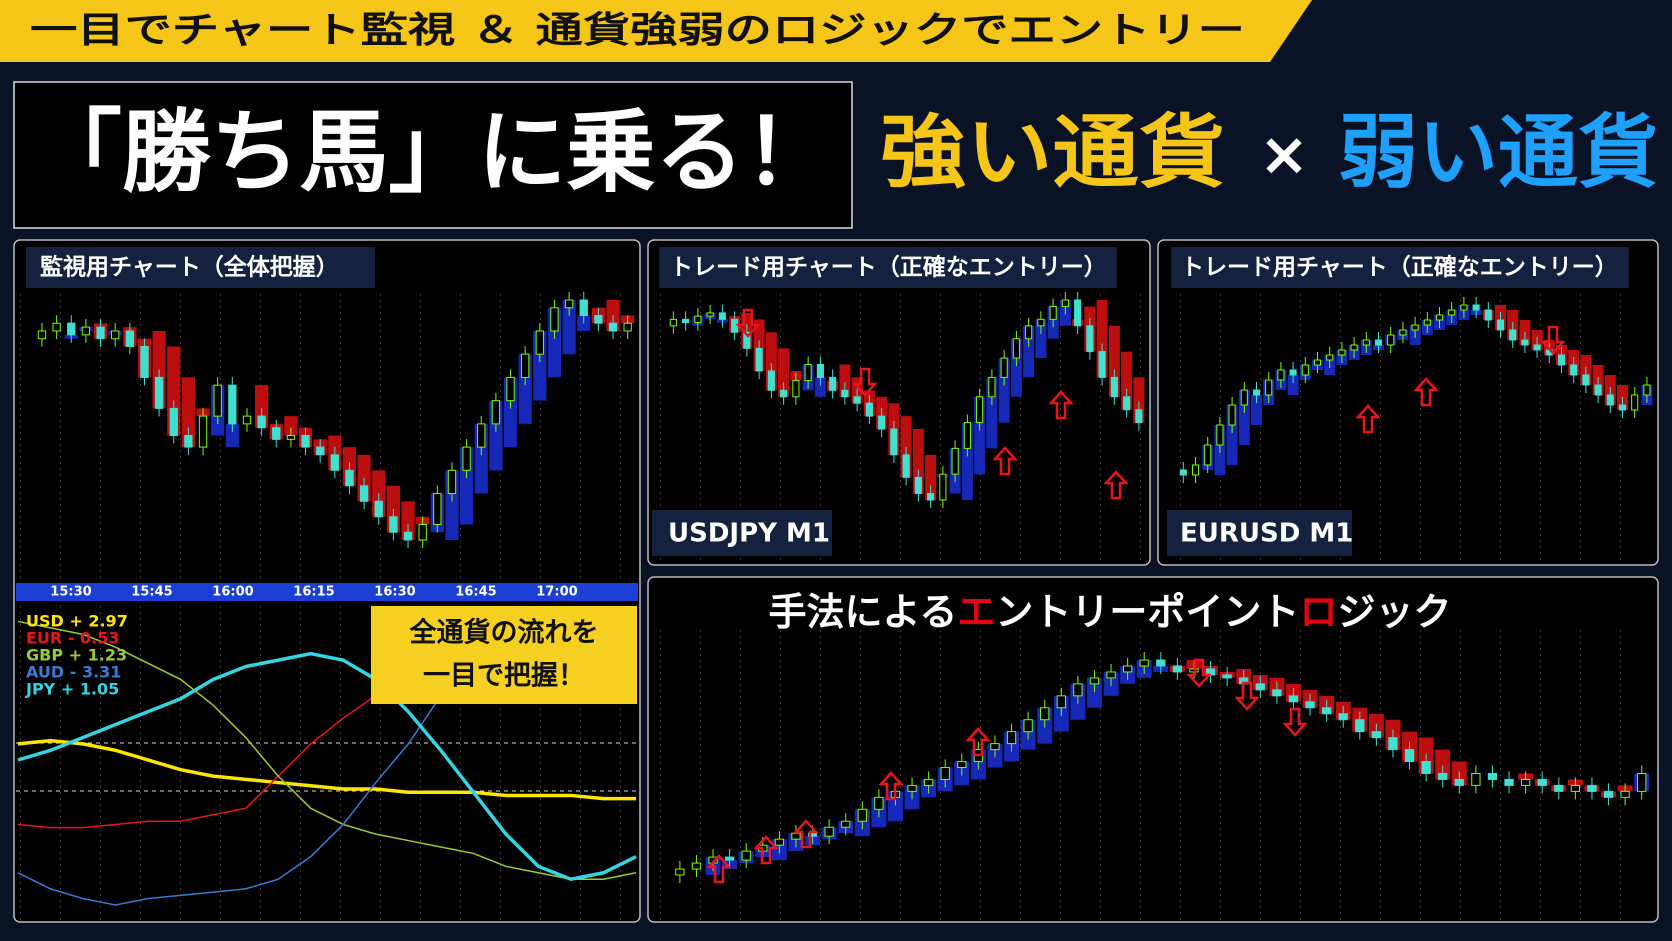 This screenshot has width=1672, height=941. What do you see at coordinates (863, 612) in the screenshot?
I see `title-part: 手法による` at bounding box center [863, 612].